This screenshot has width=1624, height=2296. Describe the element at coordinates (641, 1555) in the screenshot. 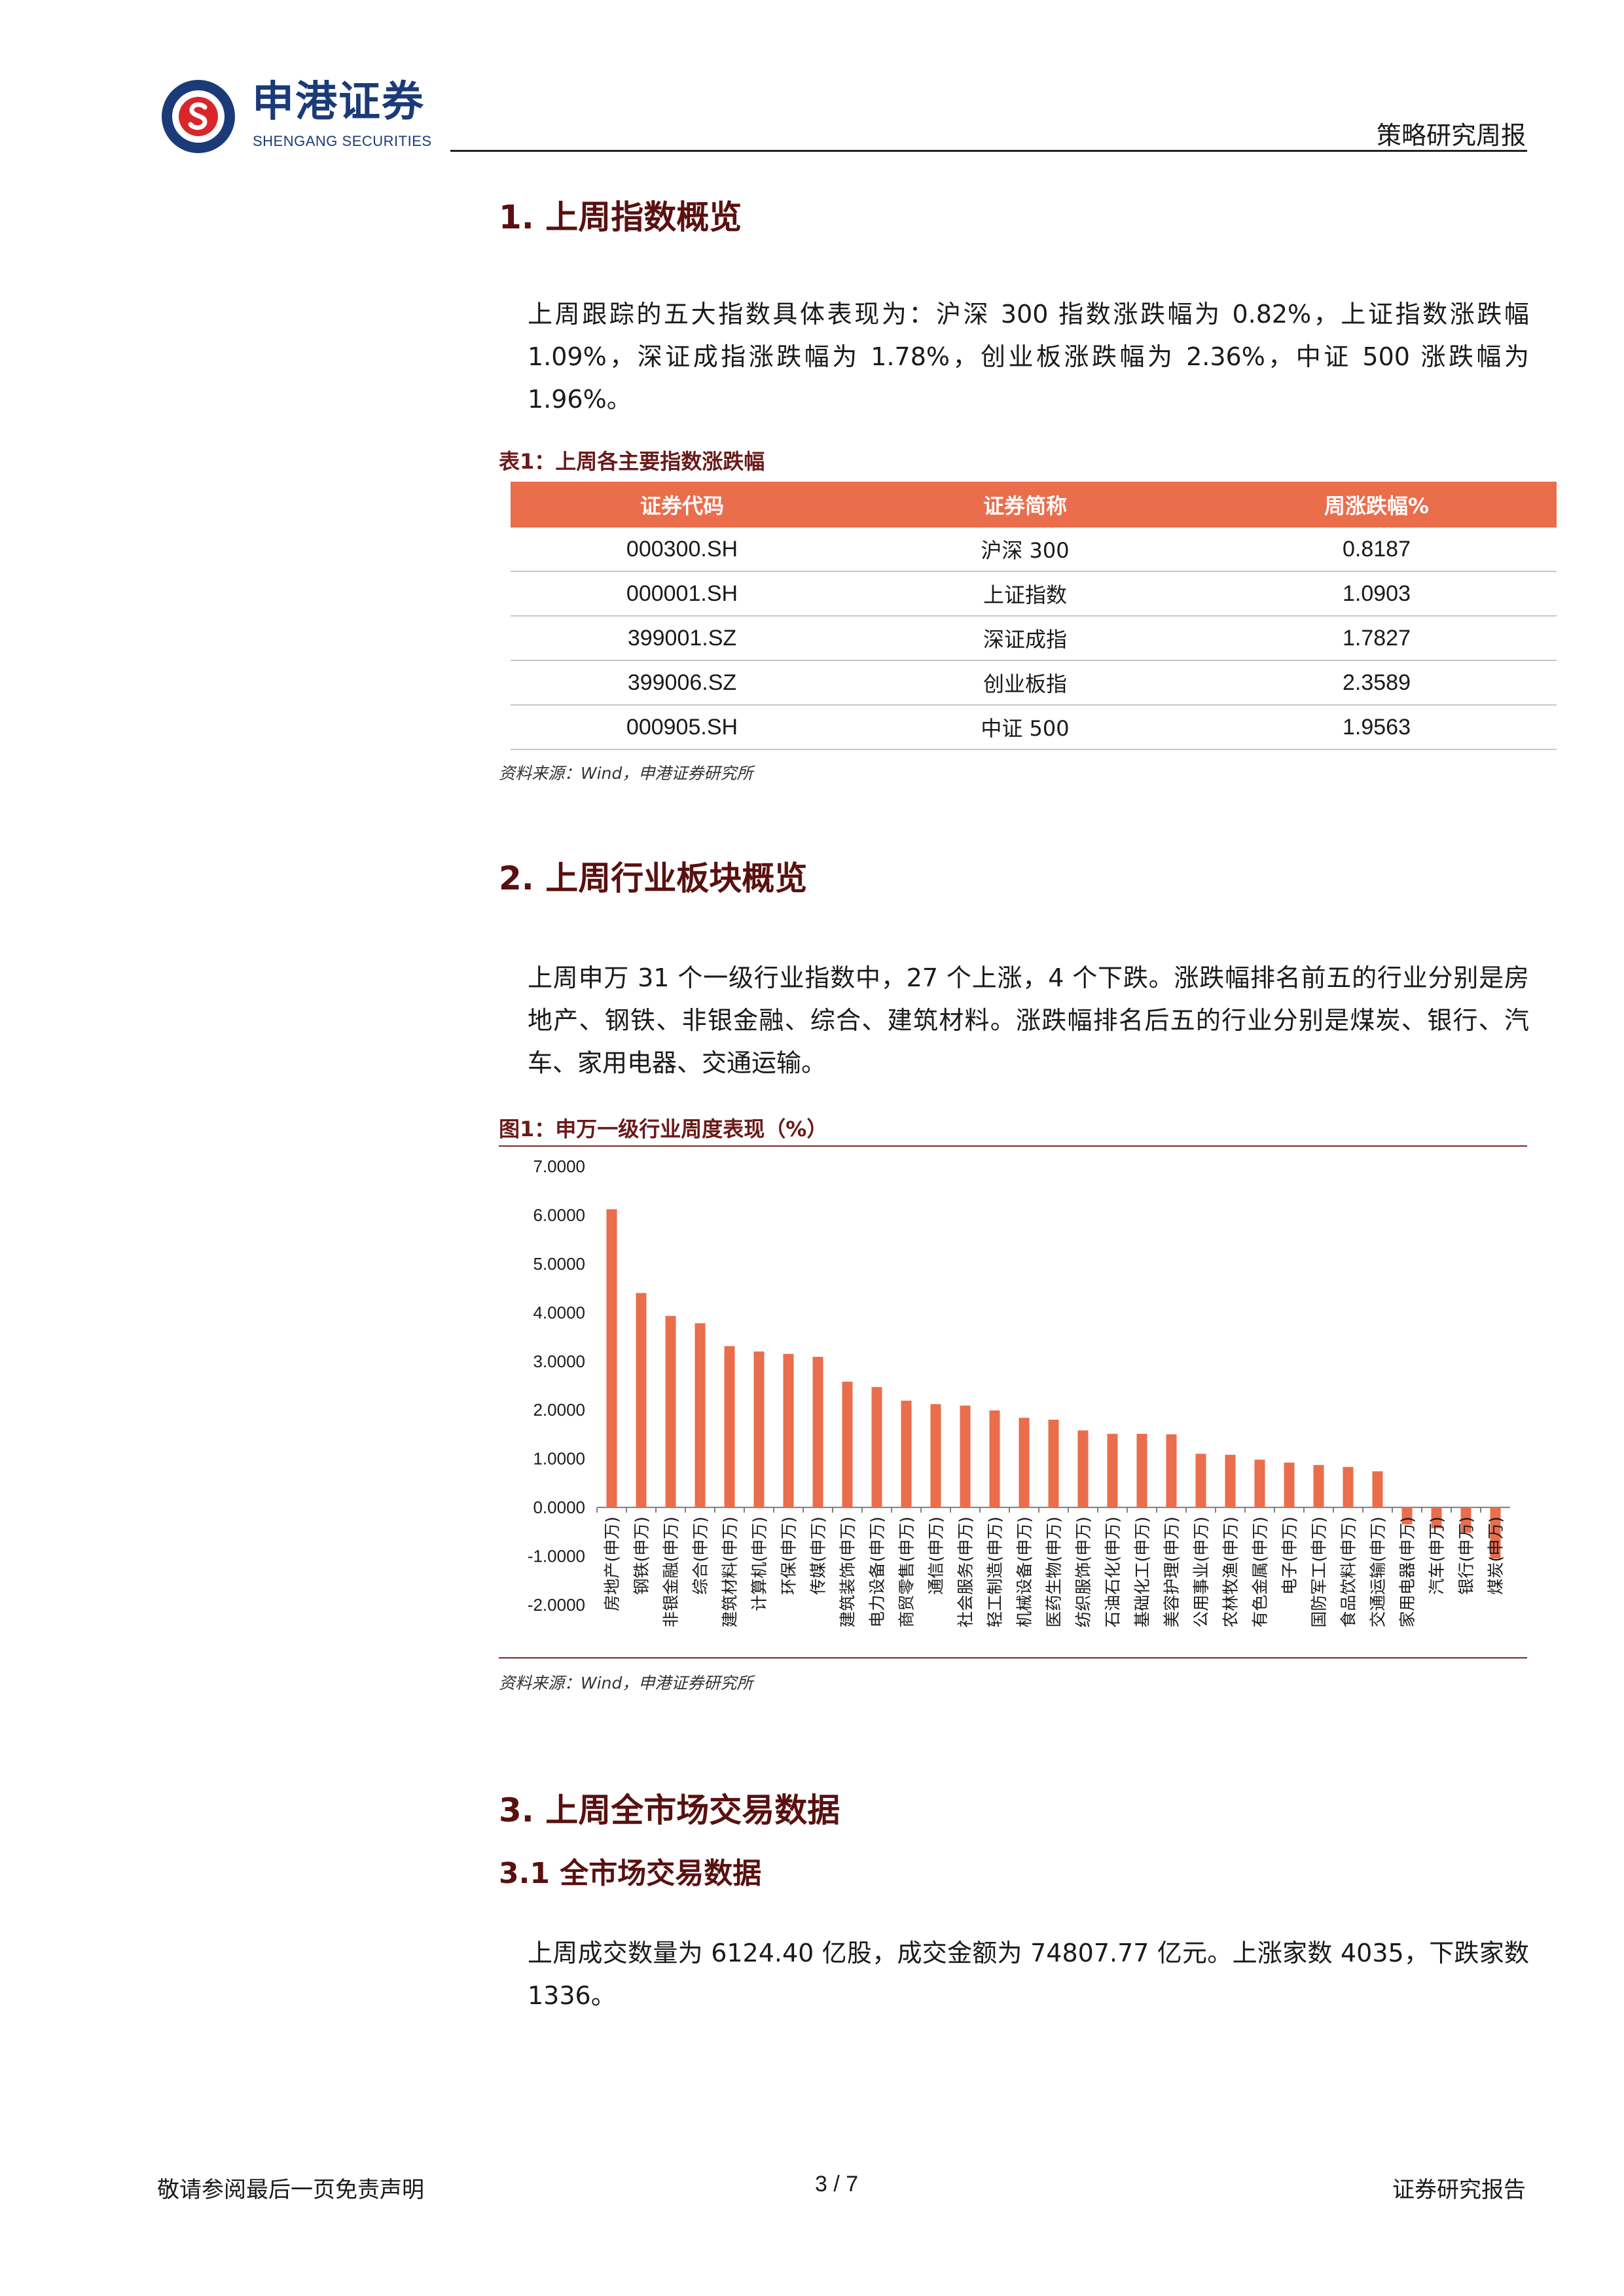

I see `x-category-label: 钢铁(申万)` at that location.